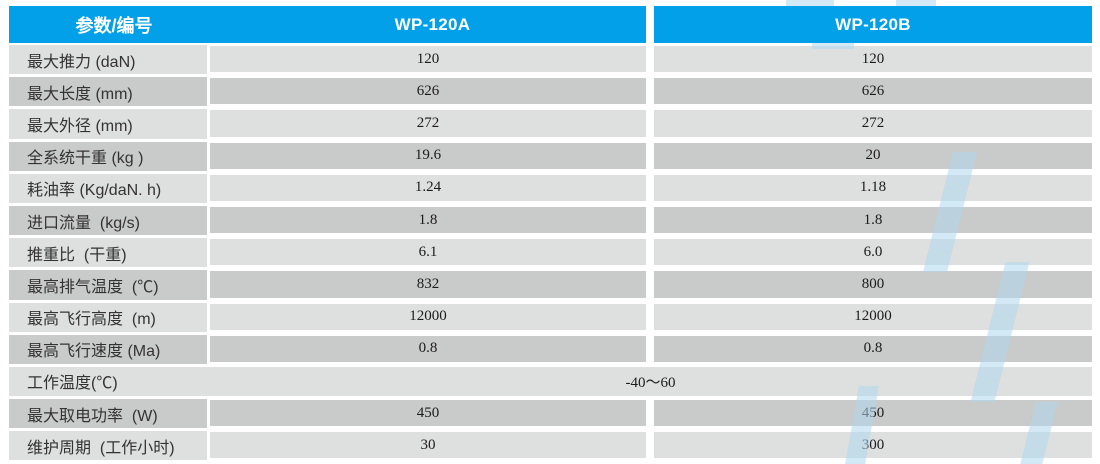 This screenshot has height=464, width=1100. I want to click on param-label: 最高飞行速度 (Ma), so click(94, 352).